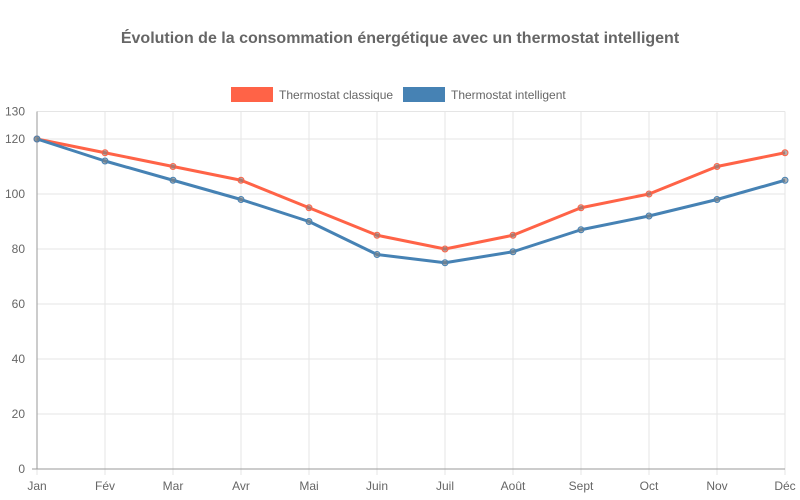  I want to click on x-tick-label: Juil, so click(445, 486).